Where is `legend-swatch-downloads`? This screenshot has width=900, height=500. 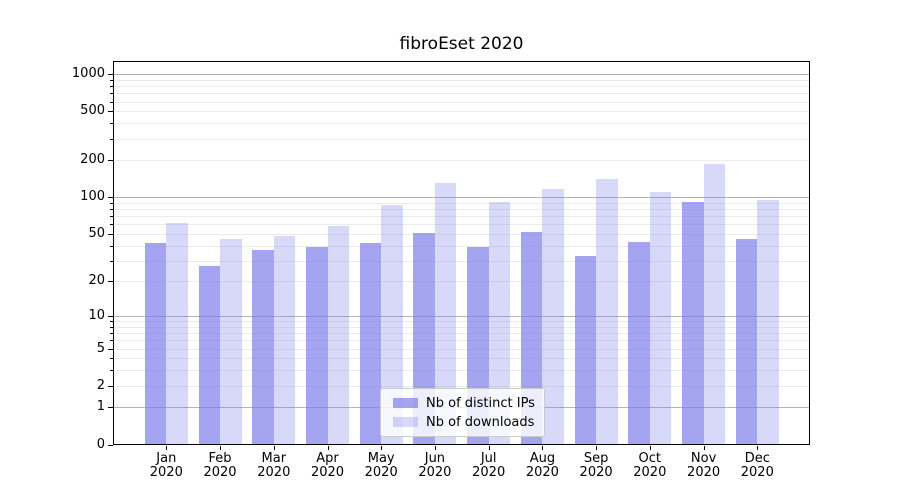 legend-swatch-downloads is located at coordinates (405, 422).